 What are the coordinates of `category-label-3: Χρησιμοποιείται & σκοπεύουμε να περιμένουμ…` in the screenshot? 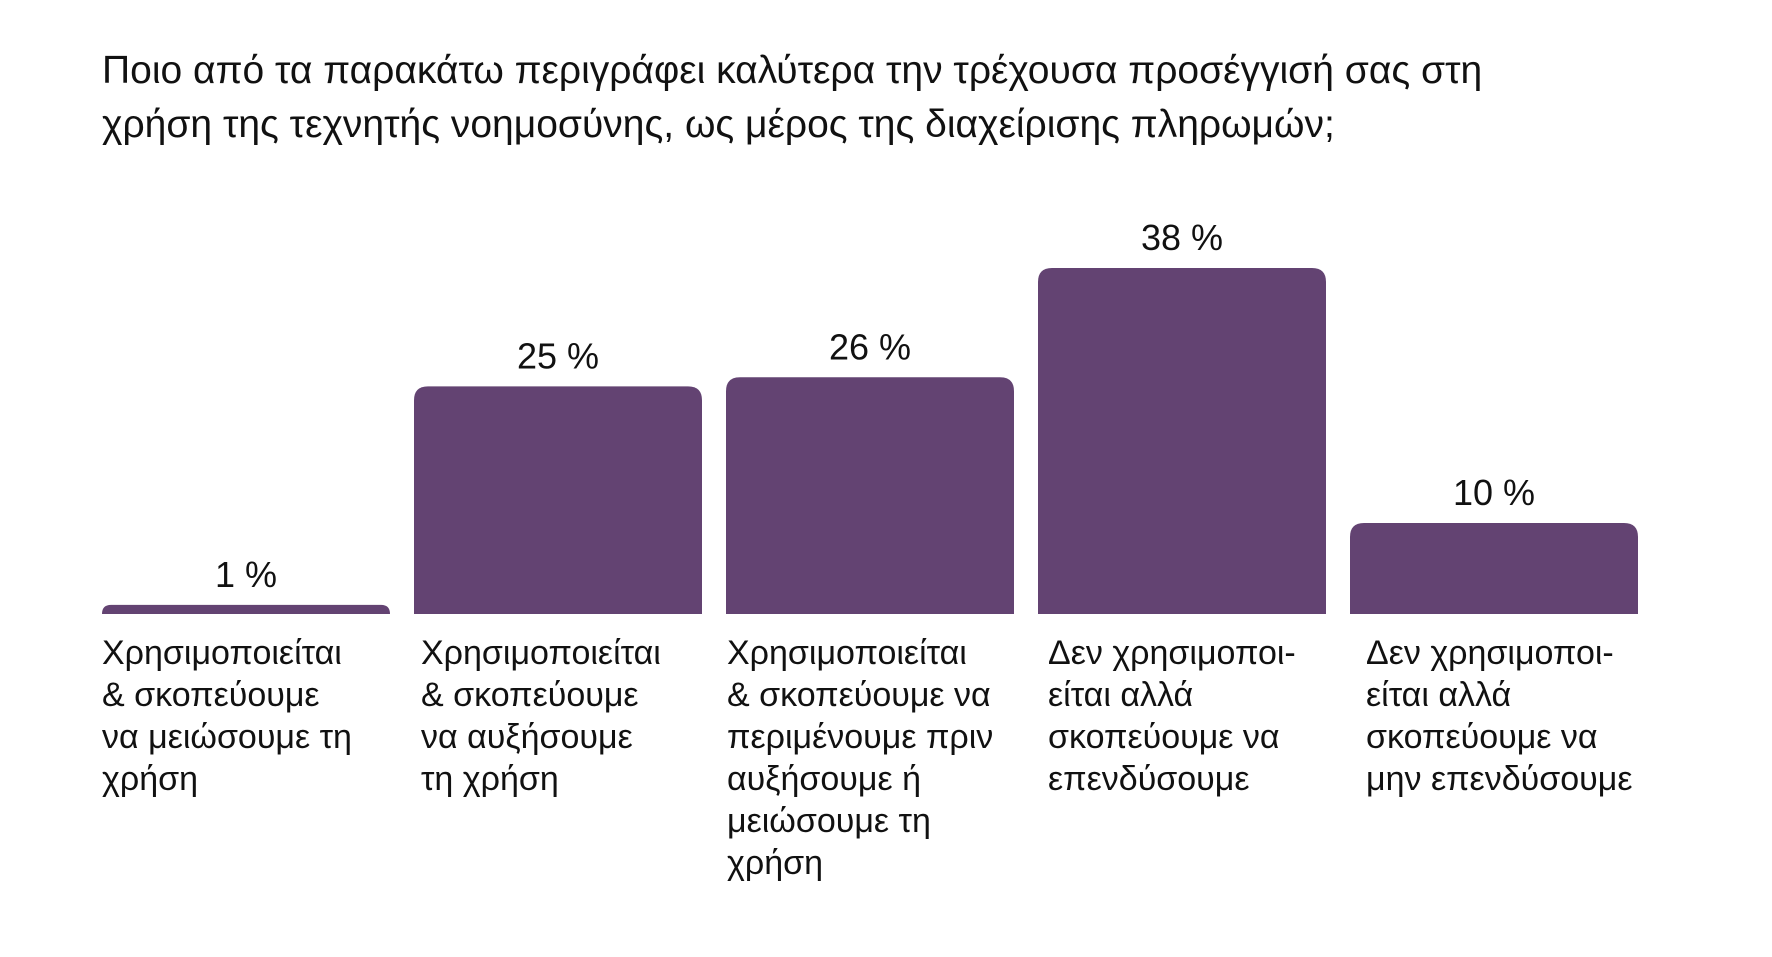 It's located at (867, 758).